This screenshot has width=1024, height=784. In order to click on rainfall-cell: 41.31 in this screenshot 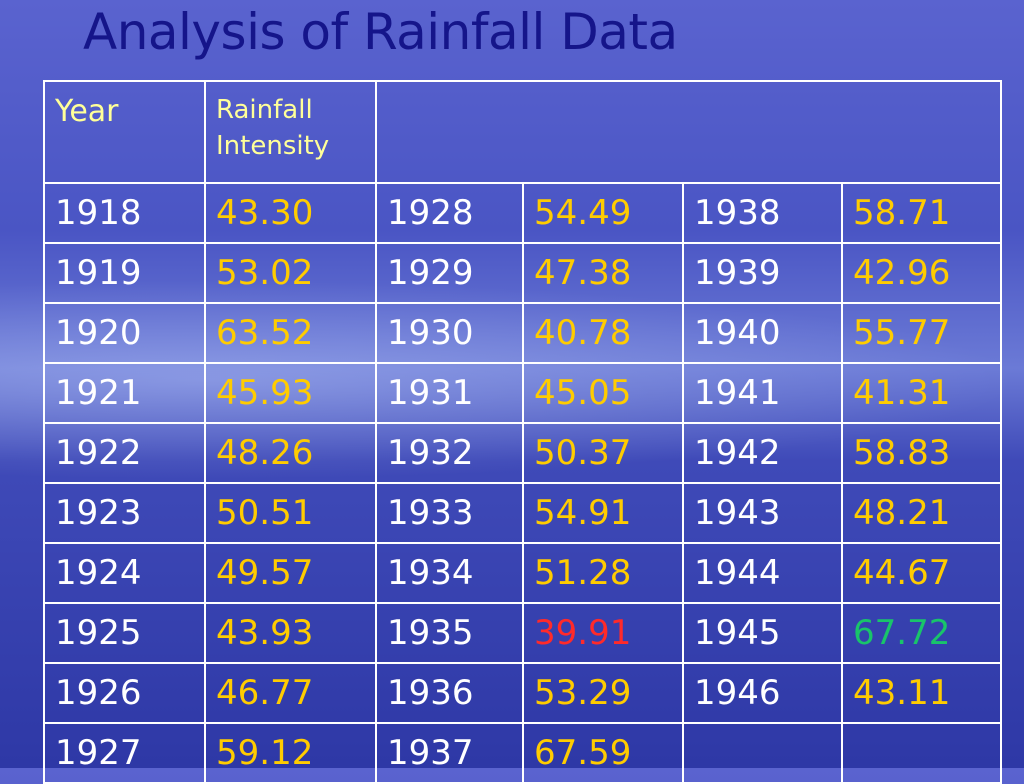, I will do `click(921, 393)`.